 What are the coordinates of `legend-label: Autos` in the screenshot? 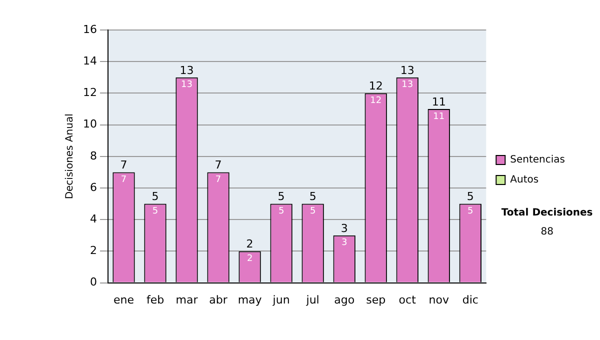 It's located at (524, 180).